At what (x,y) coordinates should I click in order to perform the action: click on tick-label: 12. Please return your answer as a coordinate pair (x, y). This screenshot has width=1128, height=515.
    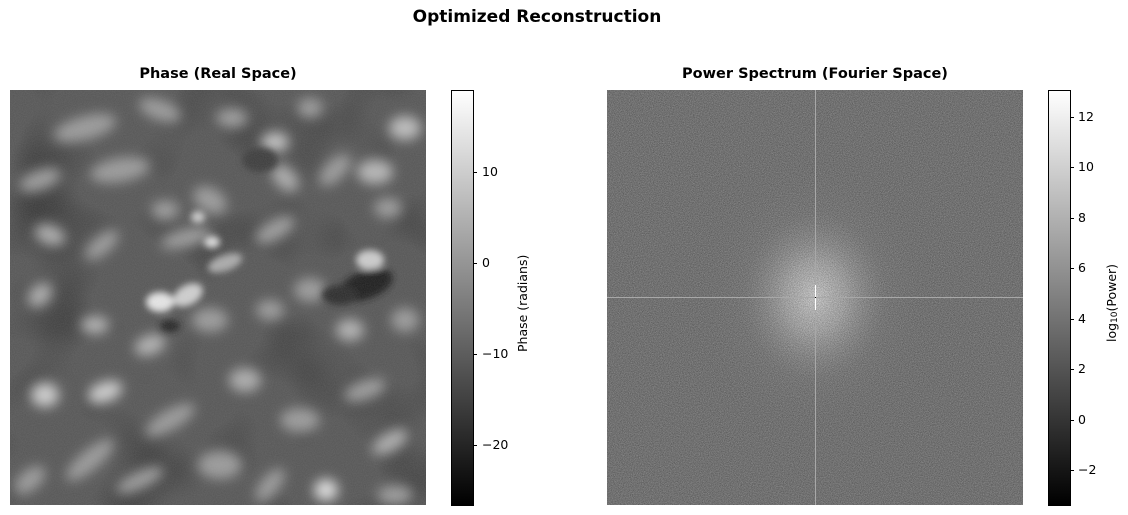
    Looking at the image, I should click on (1086, 116).